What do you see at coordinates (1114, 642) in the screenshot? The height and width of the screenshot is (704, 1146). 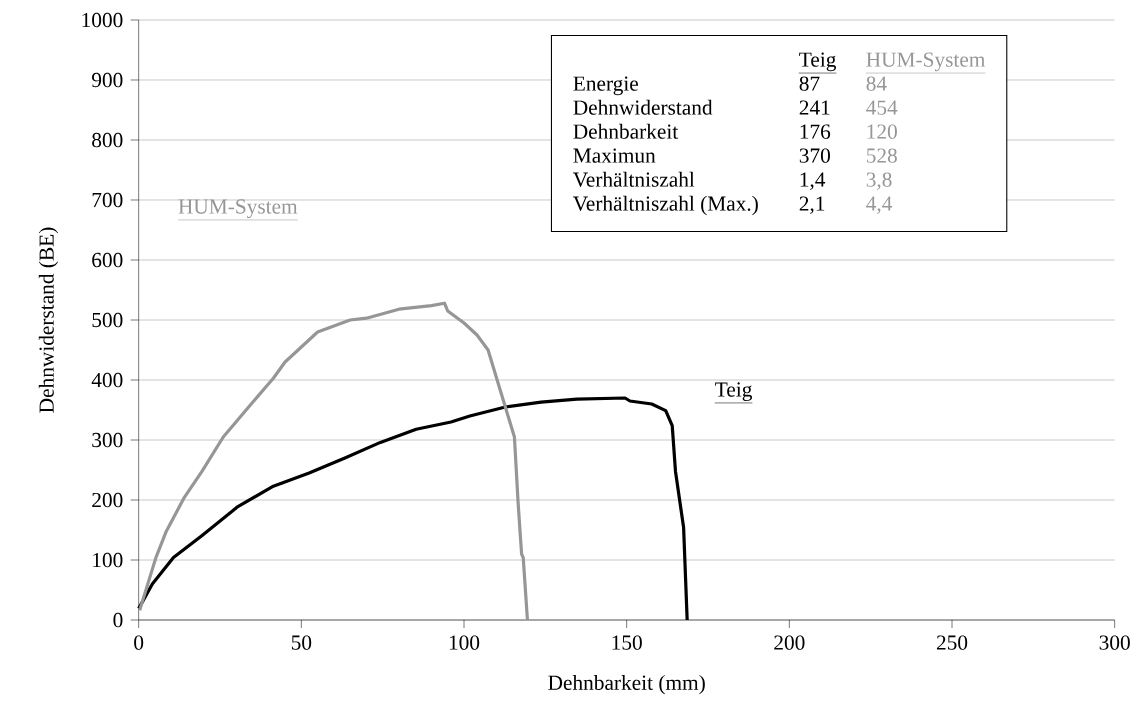 I see `x-tick-label: 300` at bounding box center [1114, 642].